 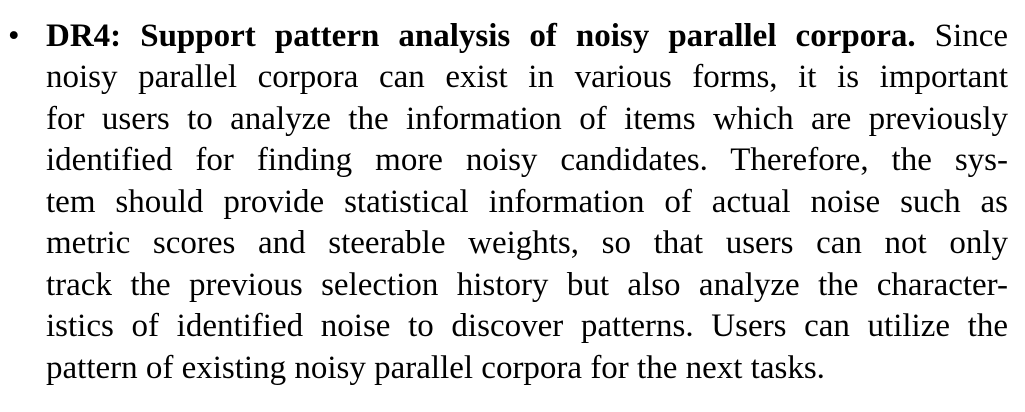 I want to click on text-line-1-rest: Since, so click(x=961, y=36).